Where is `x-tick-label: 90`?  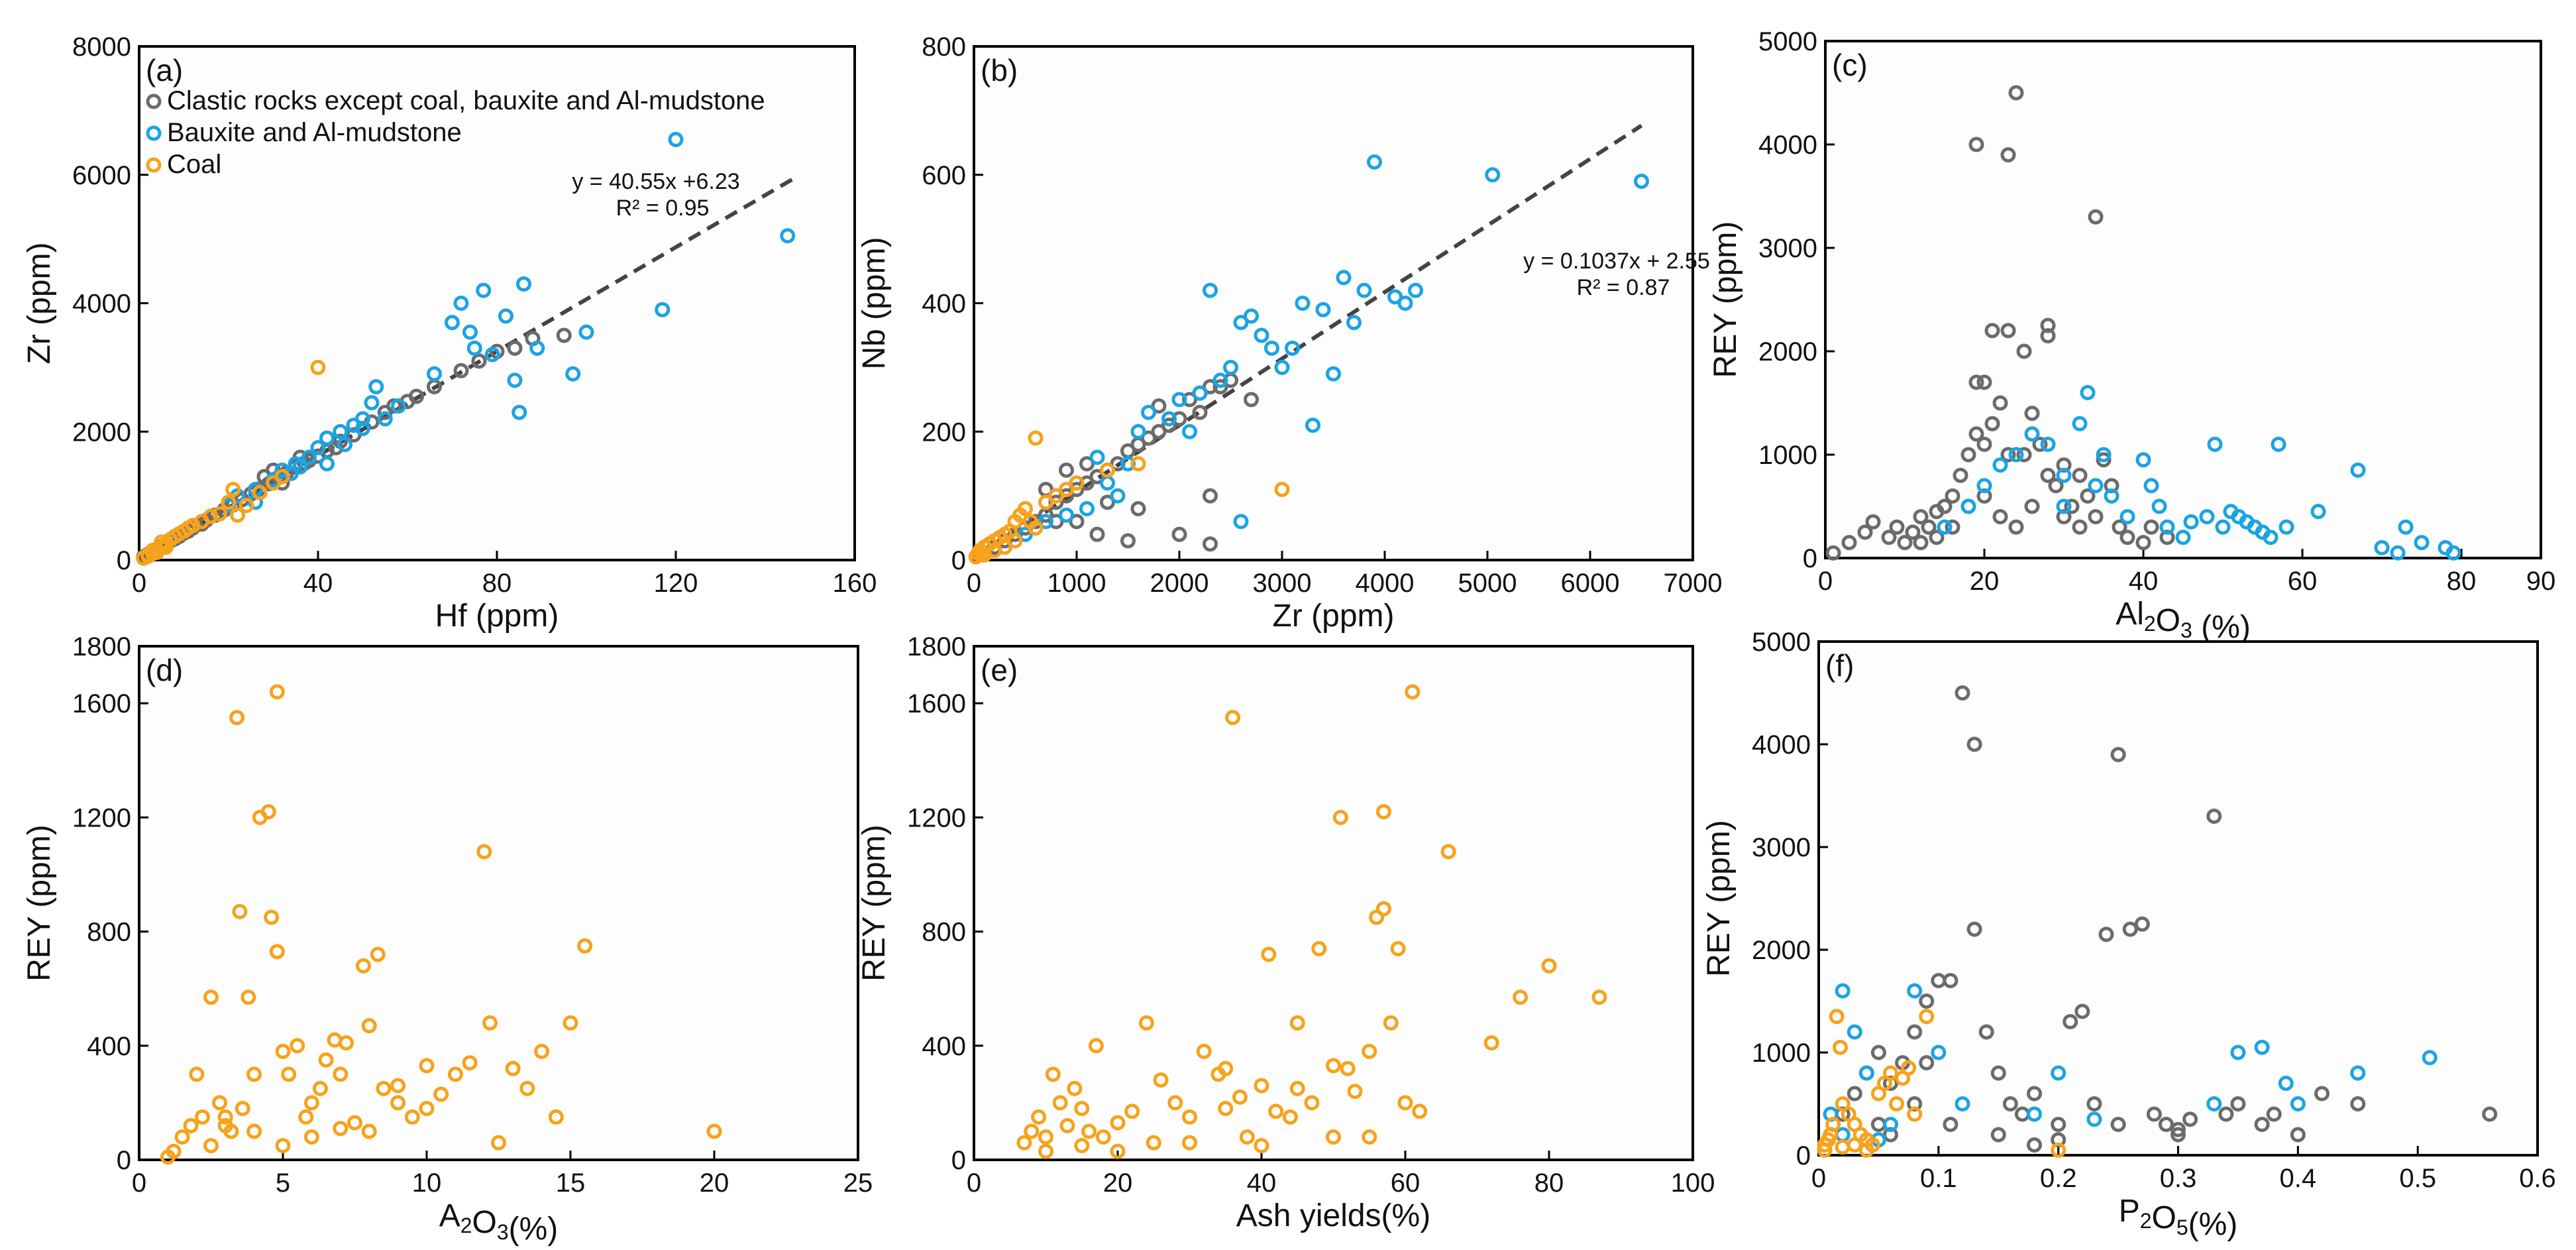 x-tick-label: 90 is located at coordinates (2541, 581).